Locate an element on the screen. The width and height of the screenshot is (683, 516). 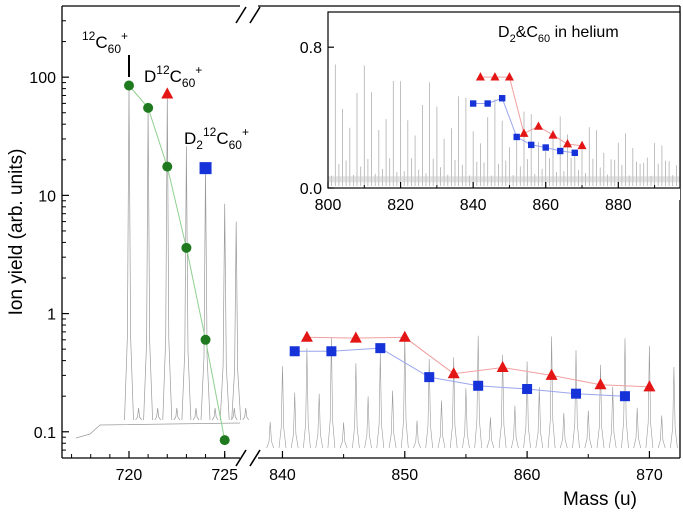
y-tick-label: 100 is located at coordinates (42, 78).